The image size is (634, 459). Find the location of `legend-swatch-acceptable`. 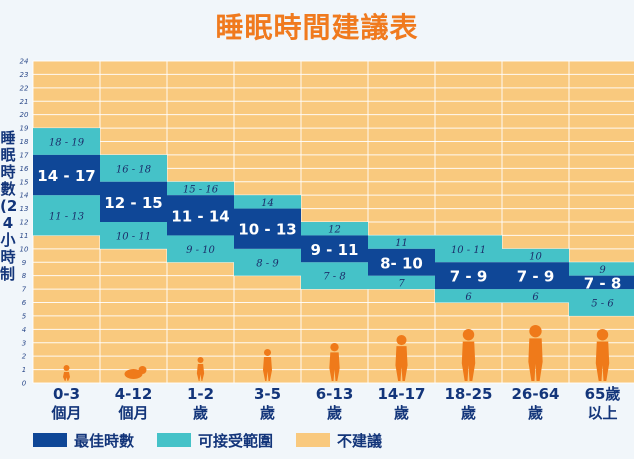

legend-swatch-acceptable is located at coordinates (174, 440).